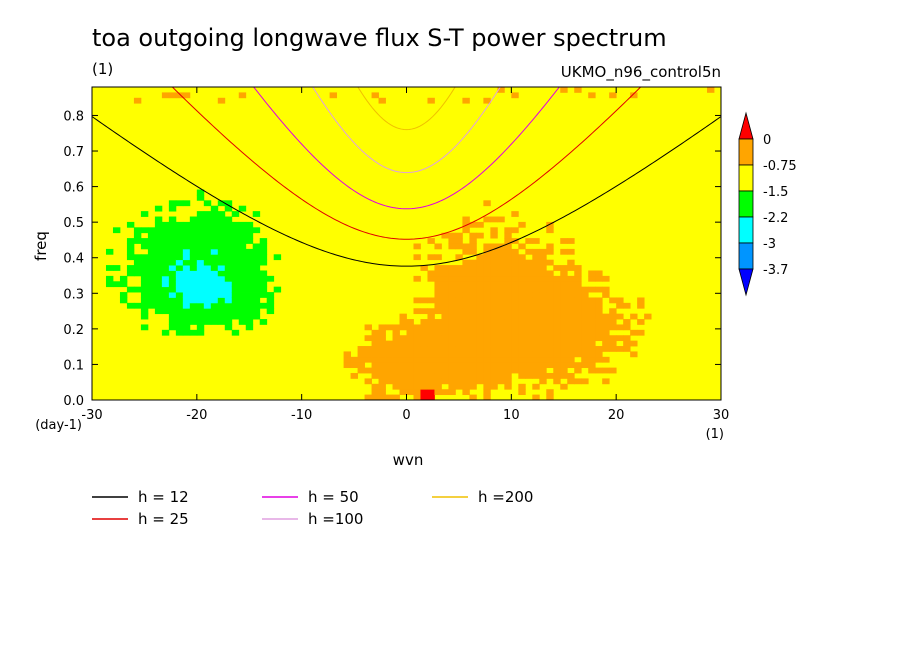 This screenshot has width=904, height=654. What do you see at coordinates (769, 244) in the screenshot?
I see `colorbar-label: -3` at bounding box center [769, 244].